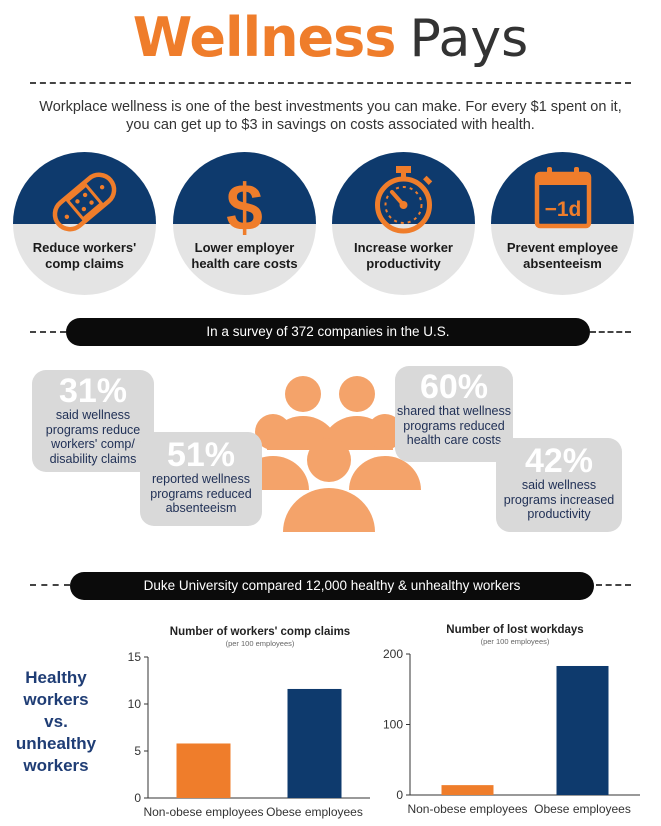 The image size is (661, 826). I want to click on calendar-icon: −1d, so click(563, 198).